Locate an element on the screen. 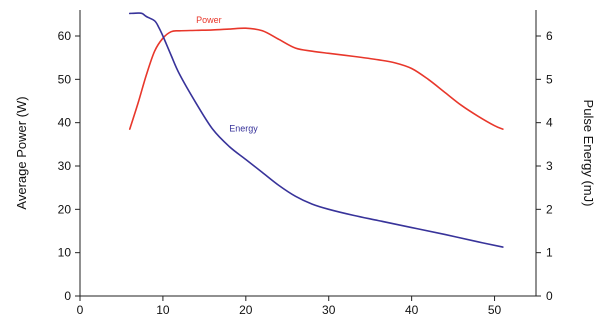  x-tick-label: 40 is located at coordinates (412, 310).